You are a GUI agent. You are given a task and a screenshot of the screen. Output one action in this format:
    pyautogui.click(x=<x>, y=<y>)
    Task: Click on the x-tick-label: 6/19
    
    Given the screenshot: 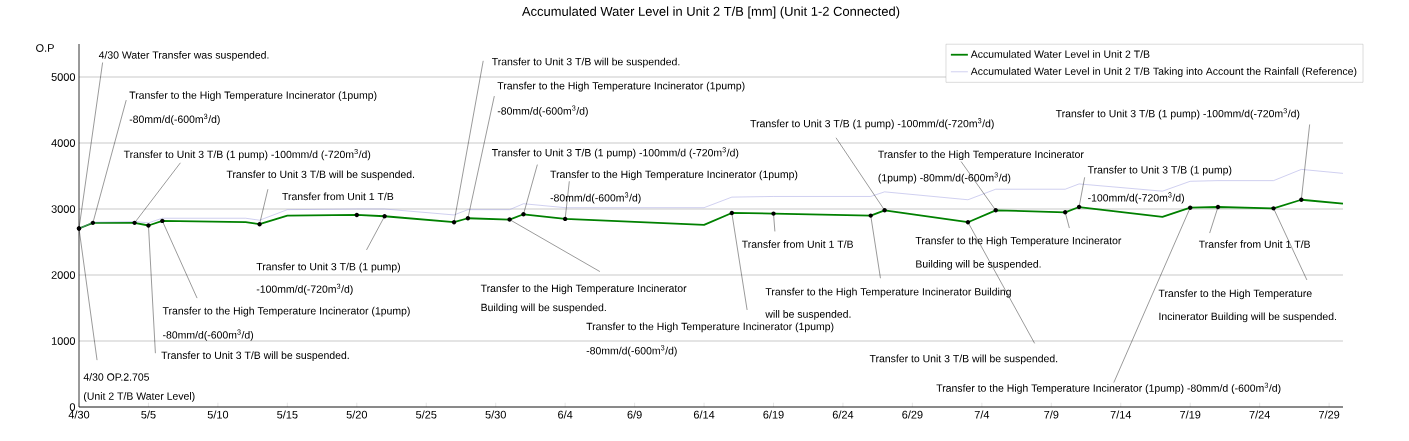 What is the action you would take?
    pyautogui.click(x=773, y=414)
    